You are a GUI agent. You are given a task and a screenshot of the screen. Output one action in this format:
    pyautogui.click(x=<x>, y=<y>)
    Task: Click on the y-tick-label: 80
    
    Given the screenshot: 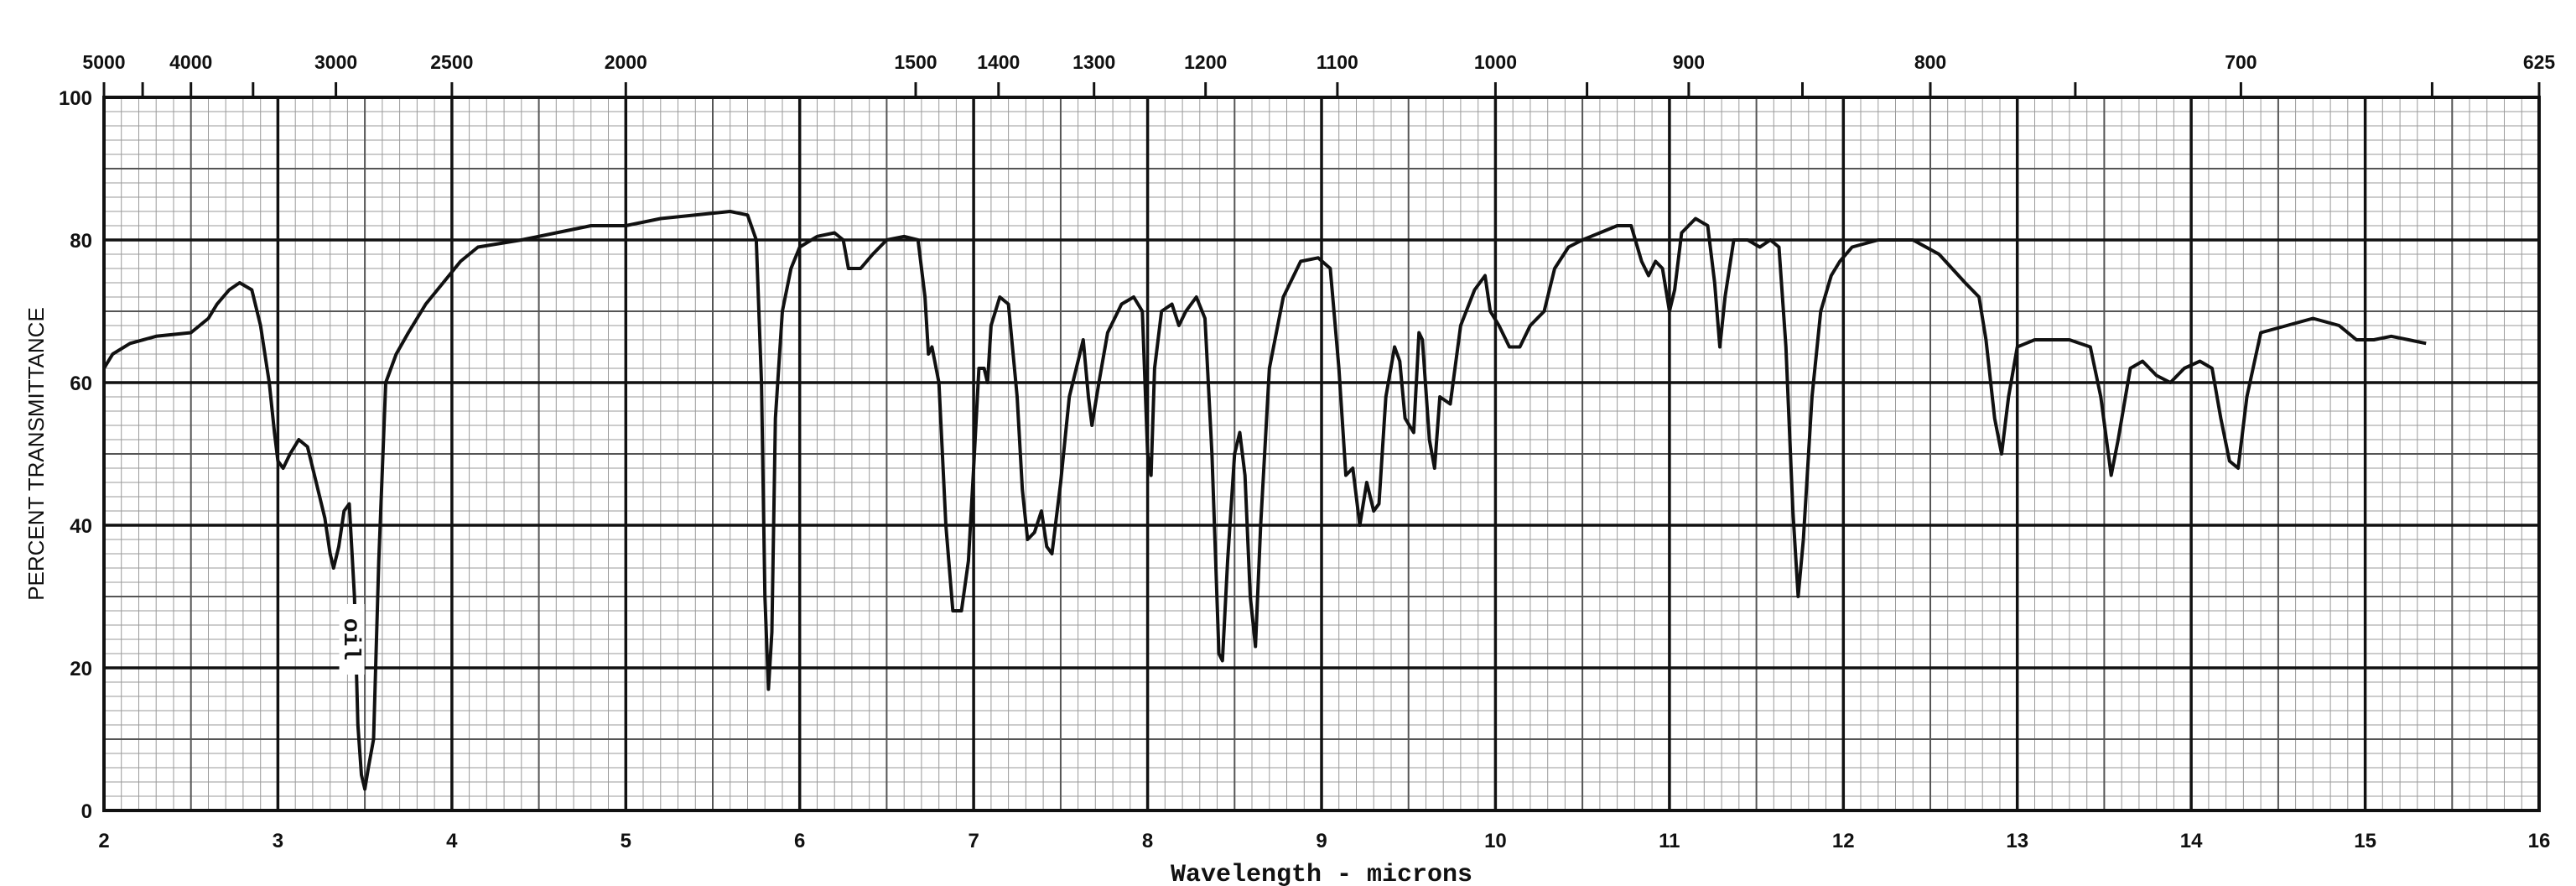 What is the action you would take?
    pyautogui.click(x=81, y=241)
    